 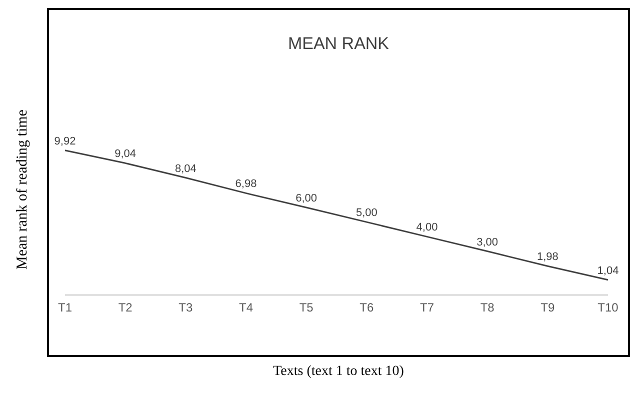 What do you see at coordinates (367, 307) in the screenshot?
I see `x-tick-label: T6` at bounding box center [367, 307].